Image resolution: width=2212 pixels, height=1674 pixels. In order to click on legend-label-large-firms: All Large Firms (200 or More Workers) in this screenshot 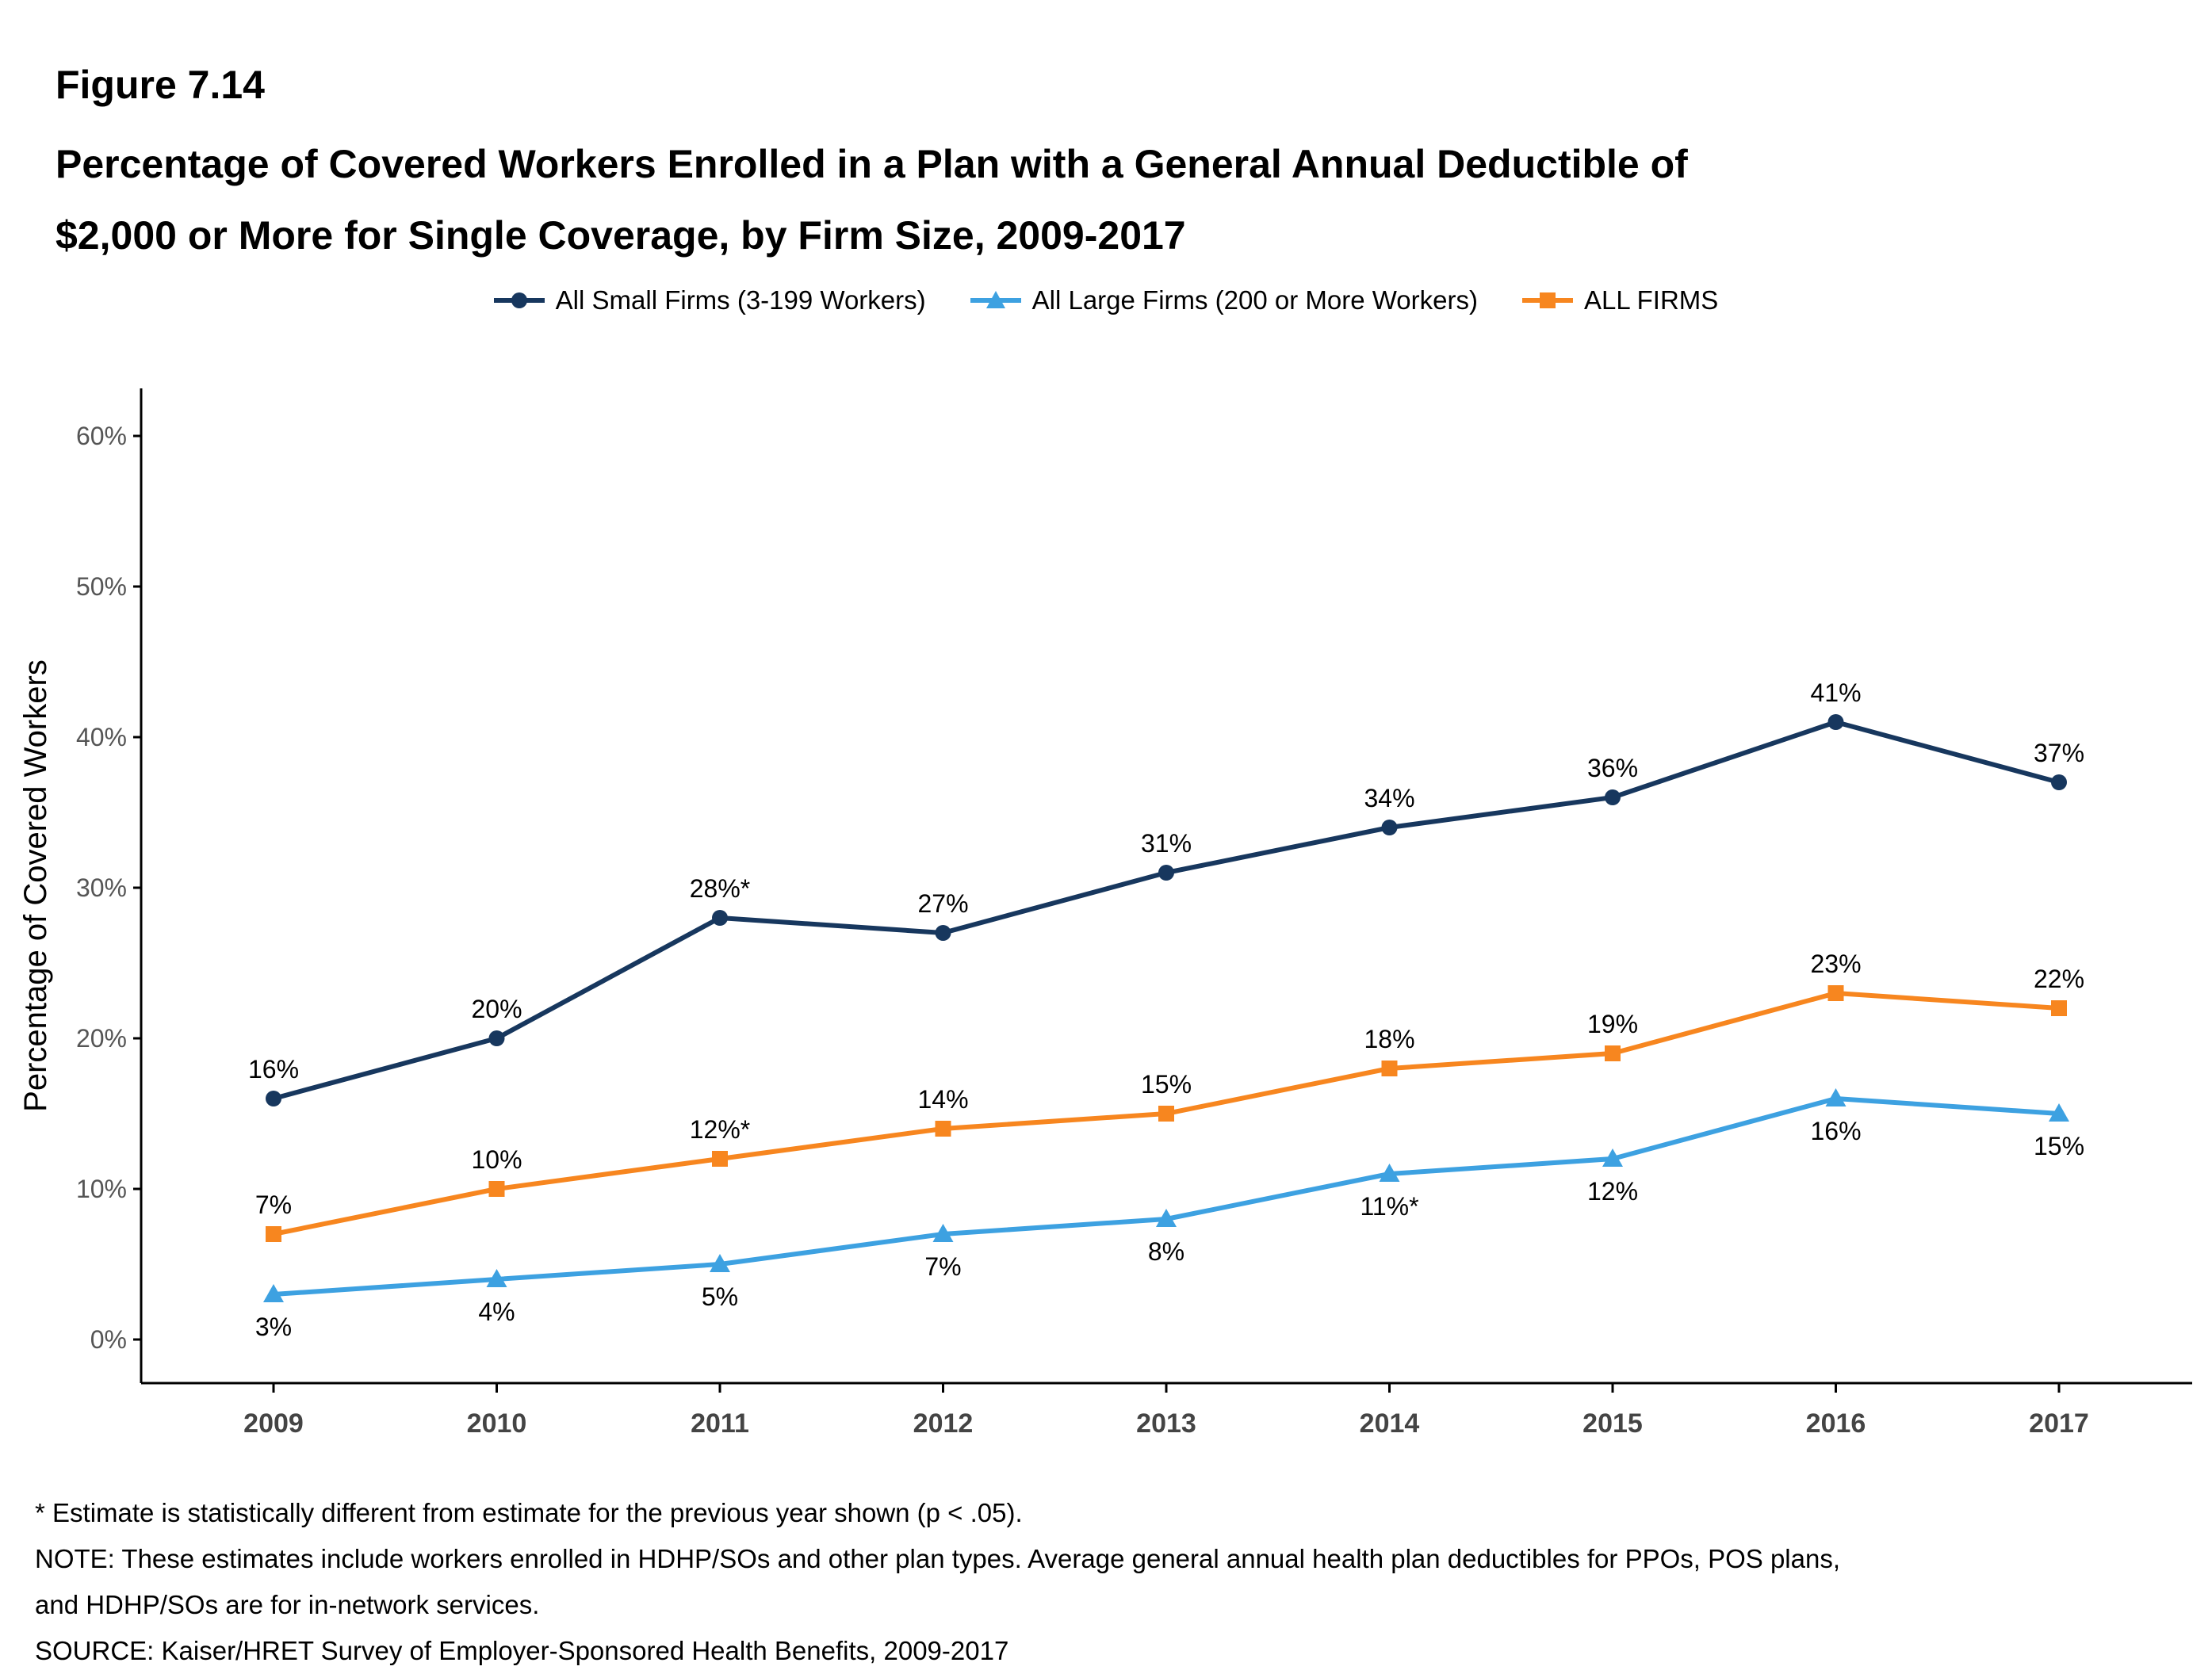, I will do `click(1254, 300)`.